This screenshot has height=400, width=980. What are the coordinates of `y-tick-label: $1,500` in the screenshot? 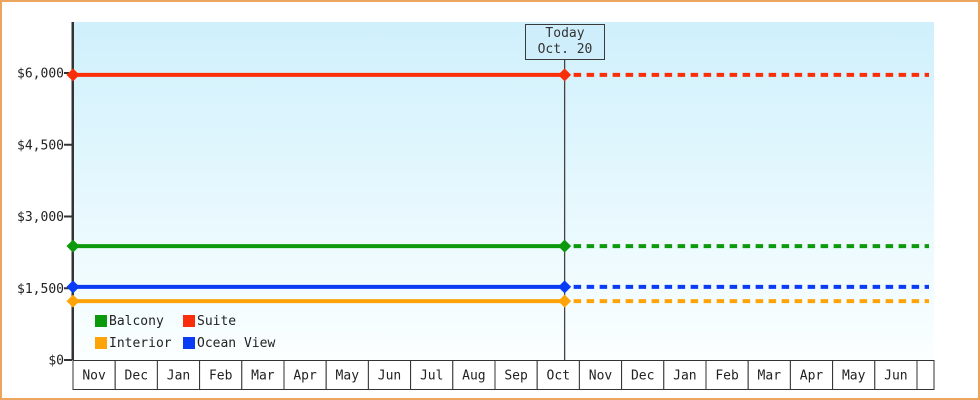 It's located at (40, 289).